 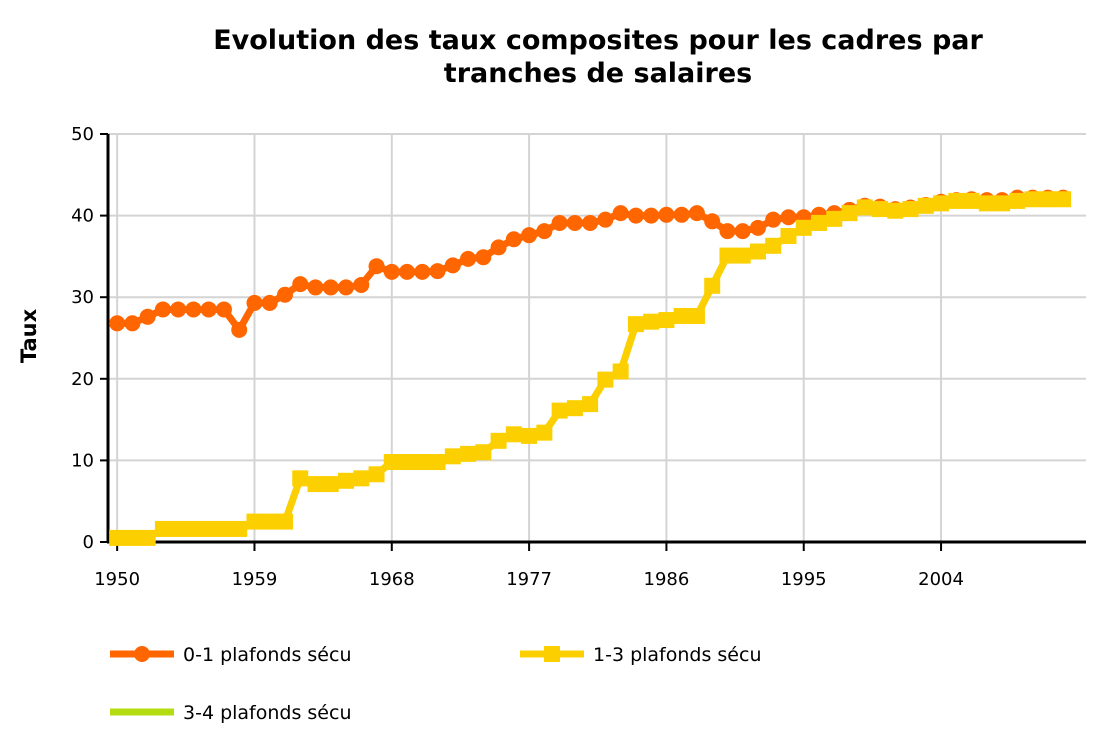 What do you see at coordinates (29, 335) in the screenshot?
I see `y-axis-label: Taux` at bounding box center [29, 335].